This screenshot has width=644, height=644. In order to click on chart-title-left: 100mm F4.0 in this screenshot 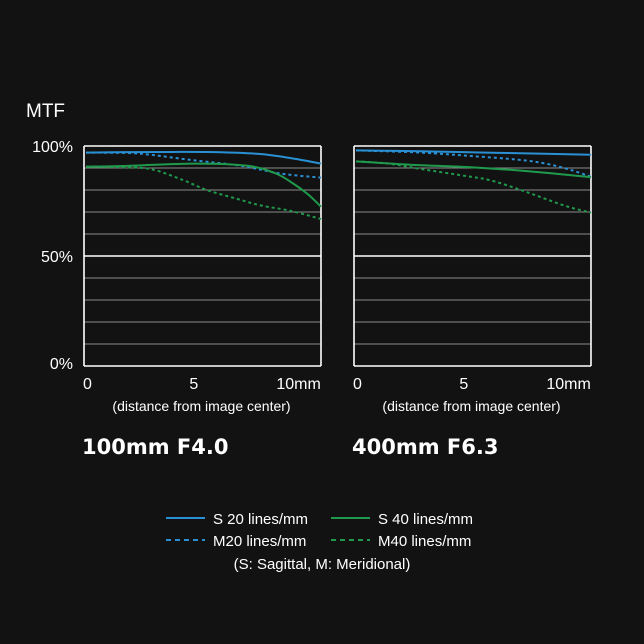, I will do `click(155, 447)`.